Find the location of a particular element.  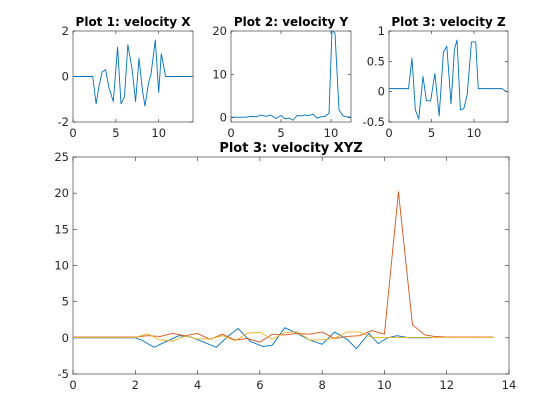

y-tick-label: -5 is located at coordinates (63, 374).